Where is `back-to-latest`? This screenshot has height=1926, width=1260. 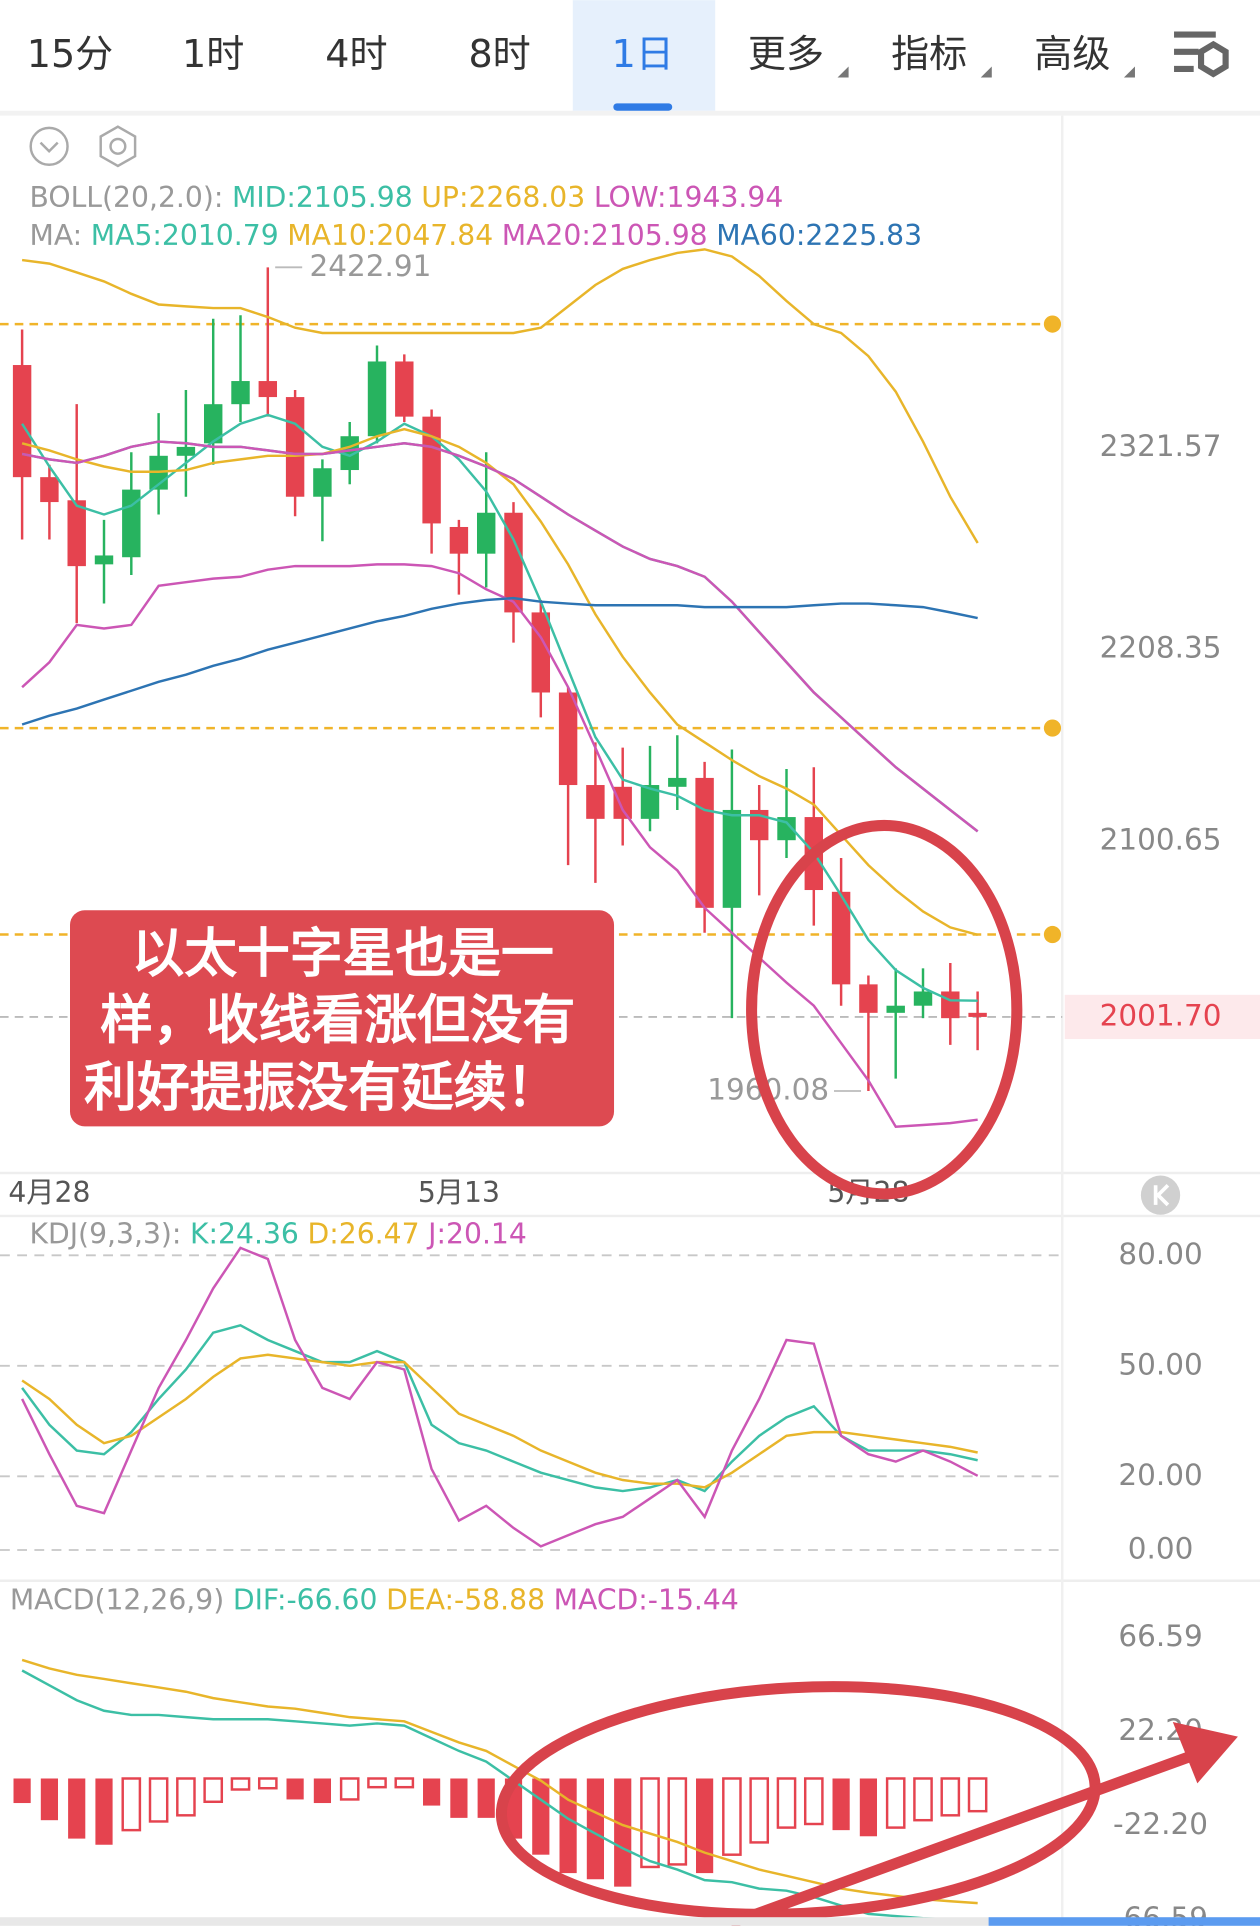
back-to-latest is located at coordinates (1160, 1195).